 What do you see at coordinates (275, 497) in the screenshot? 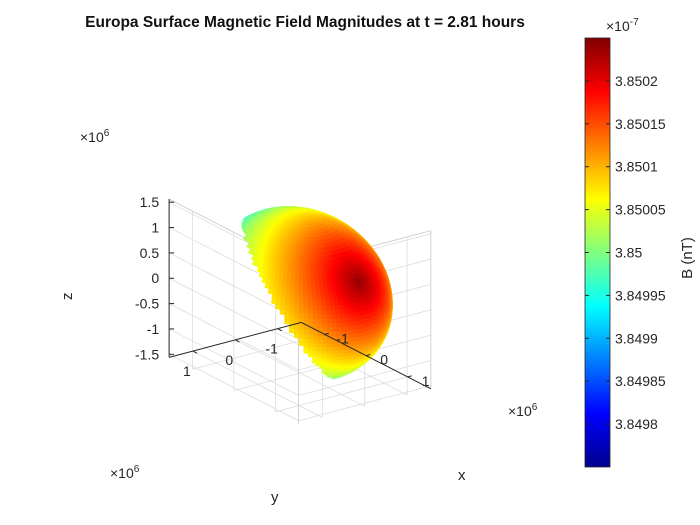
I see `y-axis-label: y` at bounding box center [275, 497].